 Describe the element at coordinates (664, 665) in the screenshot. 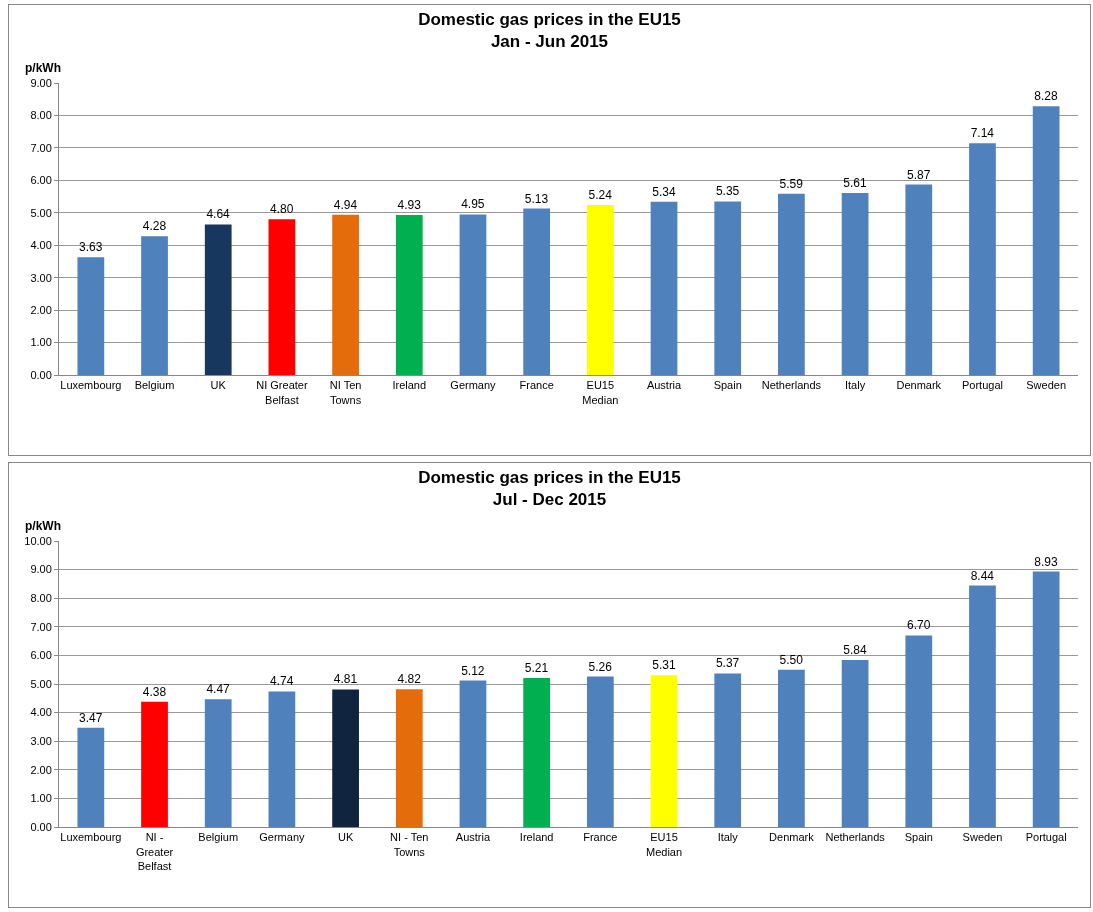

I see `data-label: 5.31` at that location.